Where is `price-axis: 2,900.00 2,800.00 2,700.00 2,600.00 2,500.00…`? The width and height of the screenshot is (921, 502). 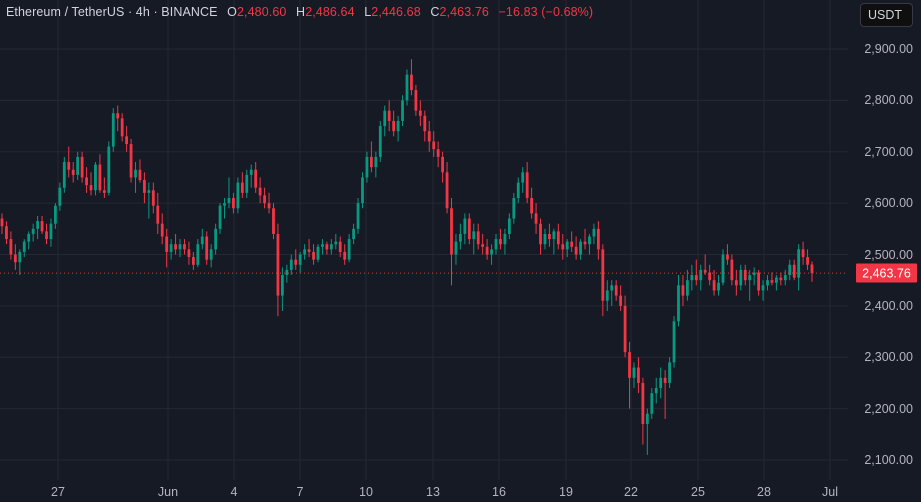 price-axis: 2,900.00 2,800.00 2,700.00 2,600.00 2,500.00… is located at coordinates (884, 240).